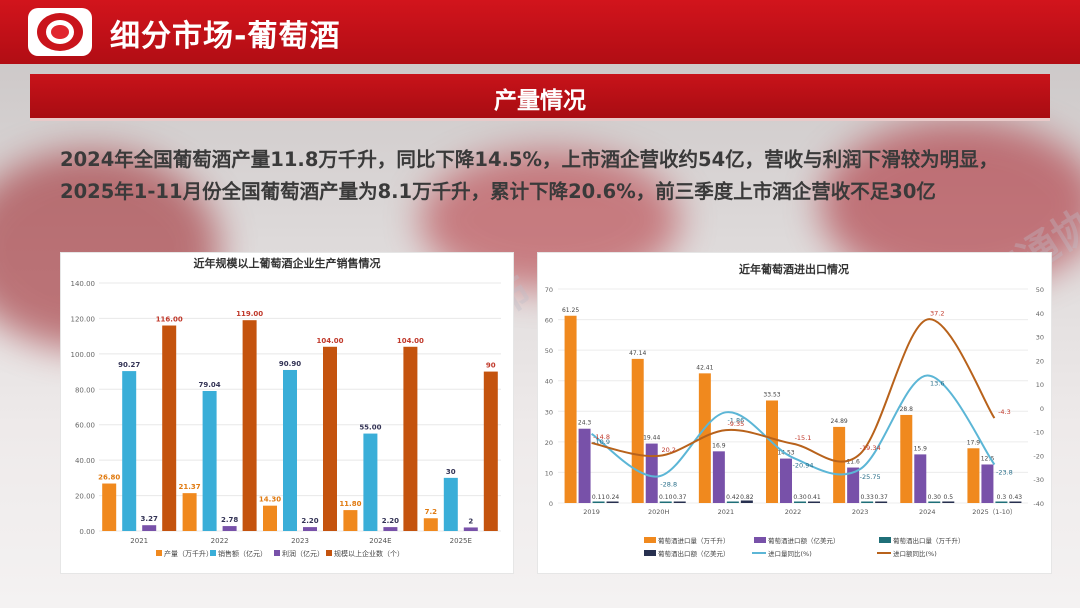 The height and width of the screenshot is (608, 1080). I want to click on data-label: 0.43, so click(1016, 497).